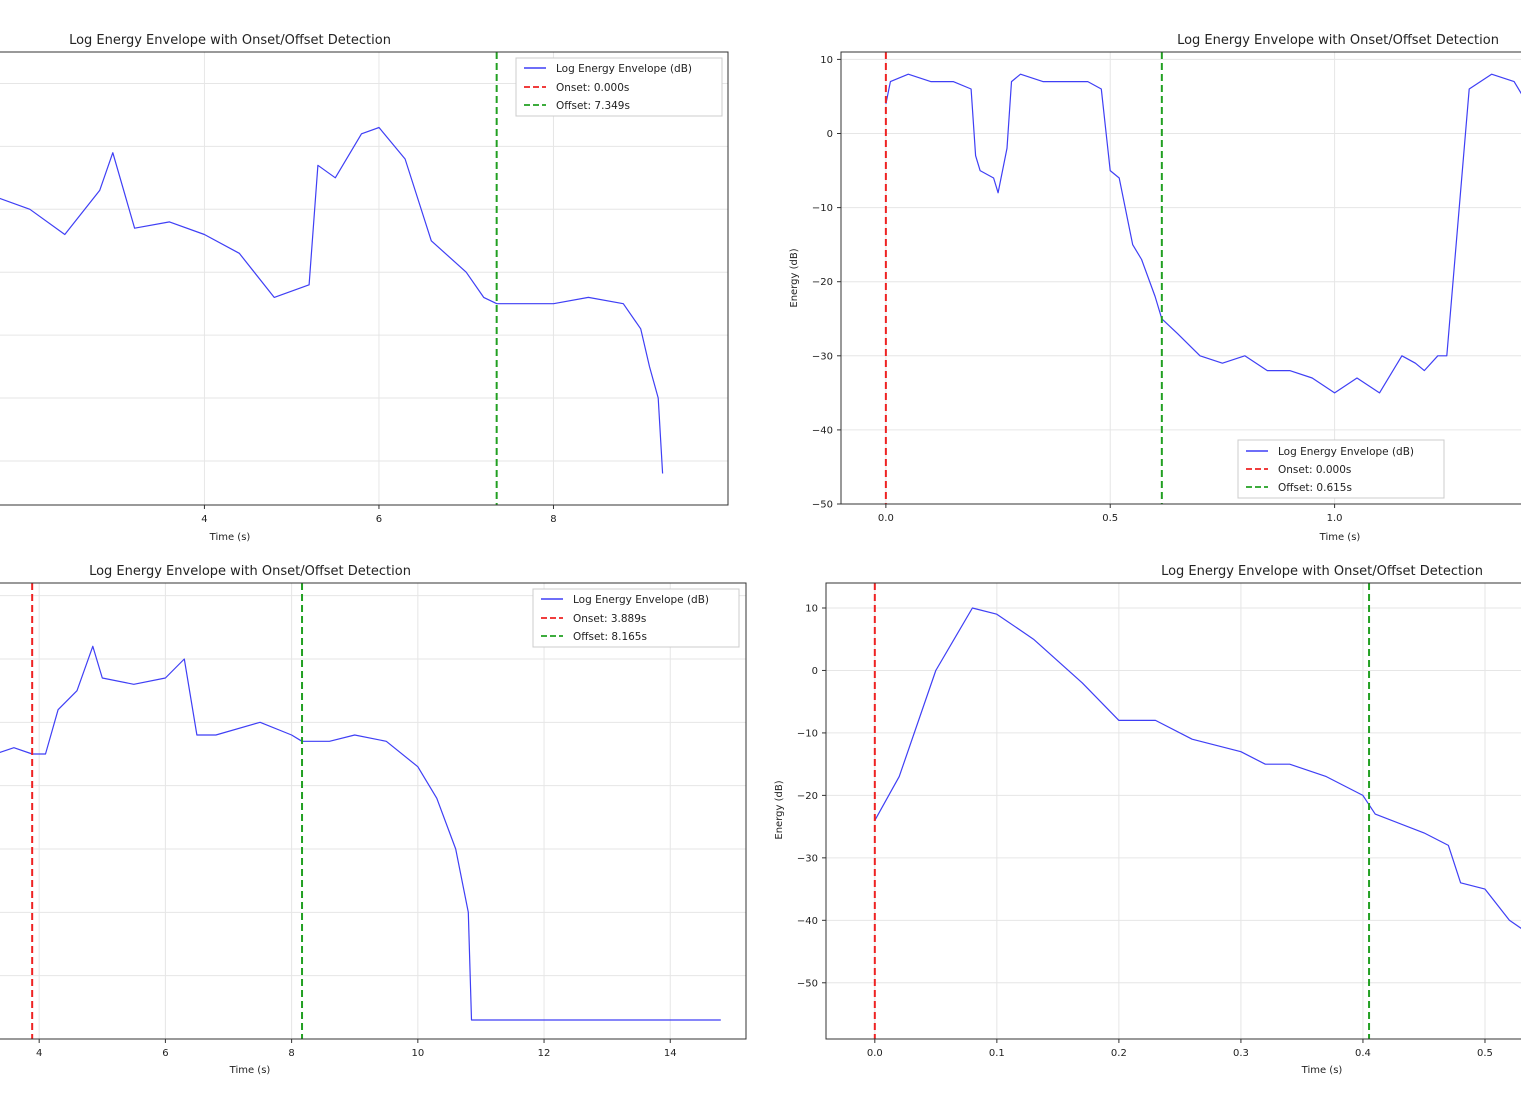  Describe the element at coordinates (1119, 1053) in the screenshot. I see `x-tick-label: 0.2` at that location.